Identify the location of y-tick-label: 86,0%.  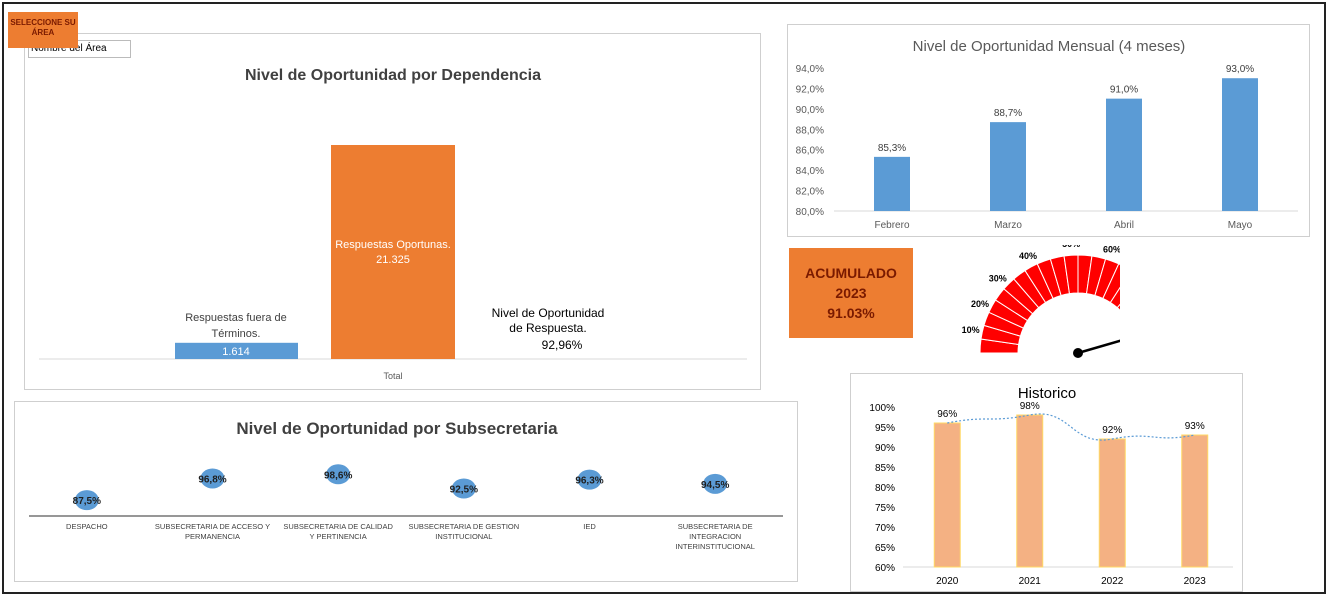
(810, 151).